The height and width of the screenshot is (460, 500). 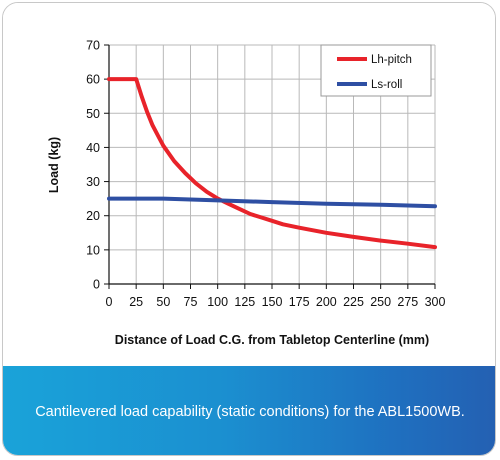 I want to click on x-tick-label: 125, so click(x=244, y=302).